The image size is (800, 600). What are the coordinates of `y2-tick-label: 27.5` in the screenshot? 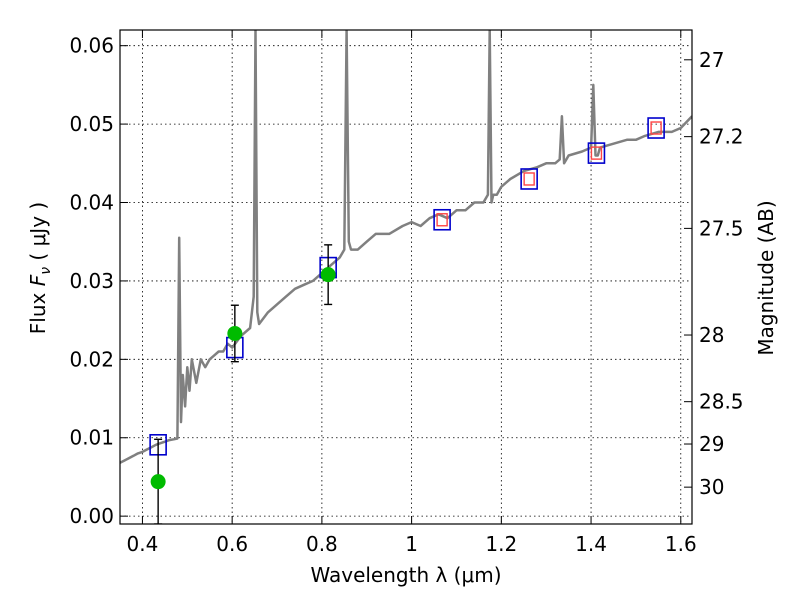 It's located at (721, 228).